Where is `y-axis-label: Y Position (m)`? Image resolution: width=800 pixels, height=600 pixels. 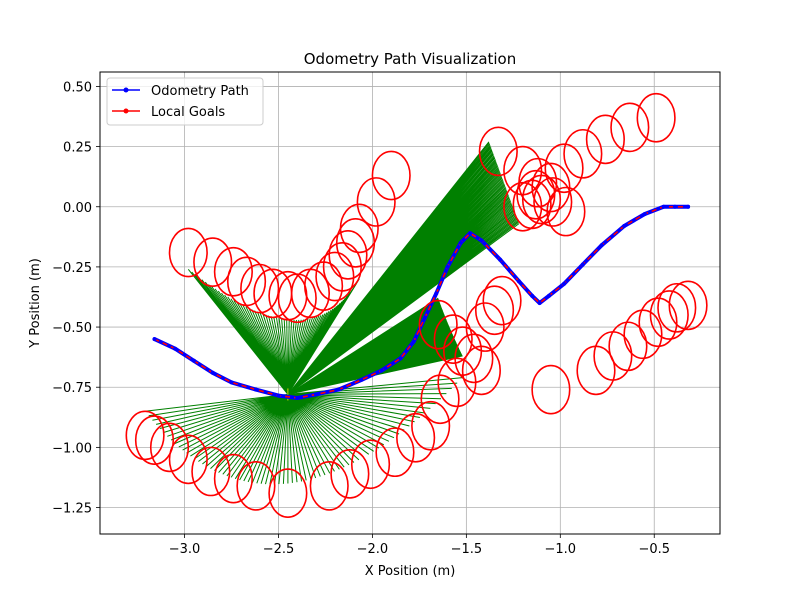
y-axis-label: Y Position (m) is located at coordinates (35, 303).